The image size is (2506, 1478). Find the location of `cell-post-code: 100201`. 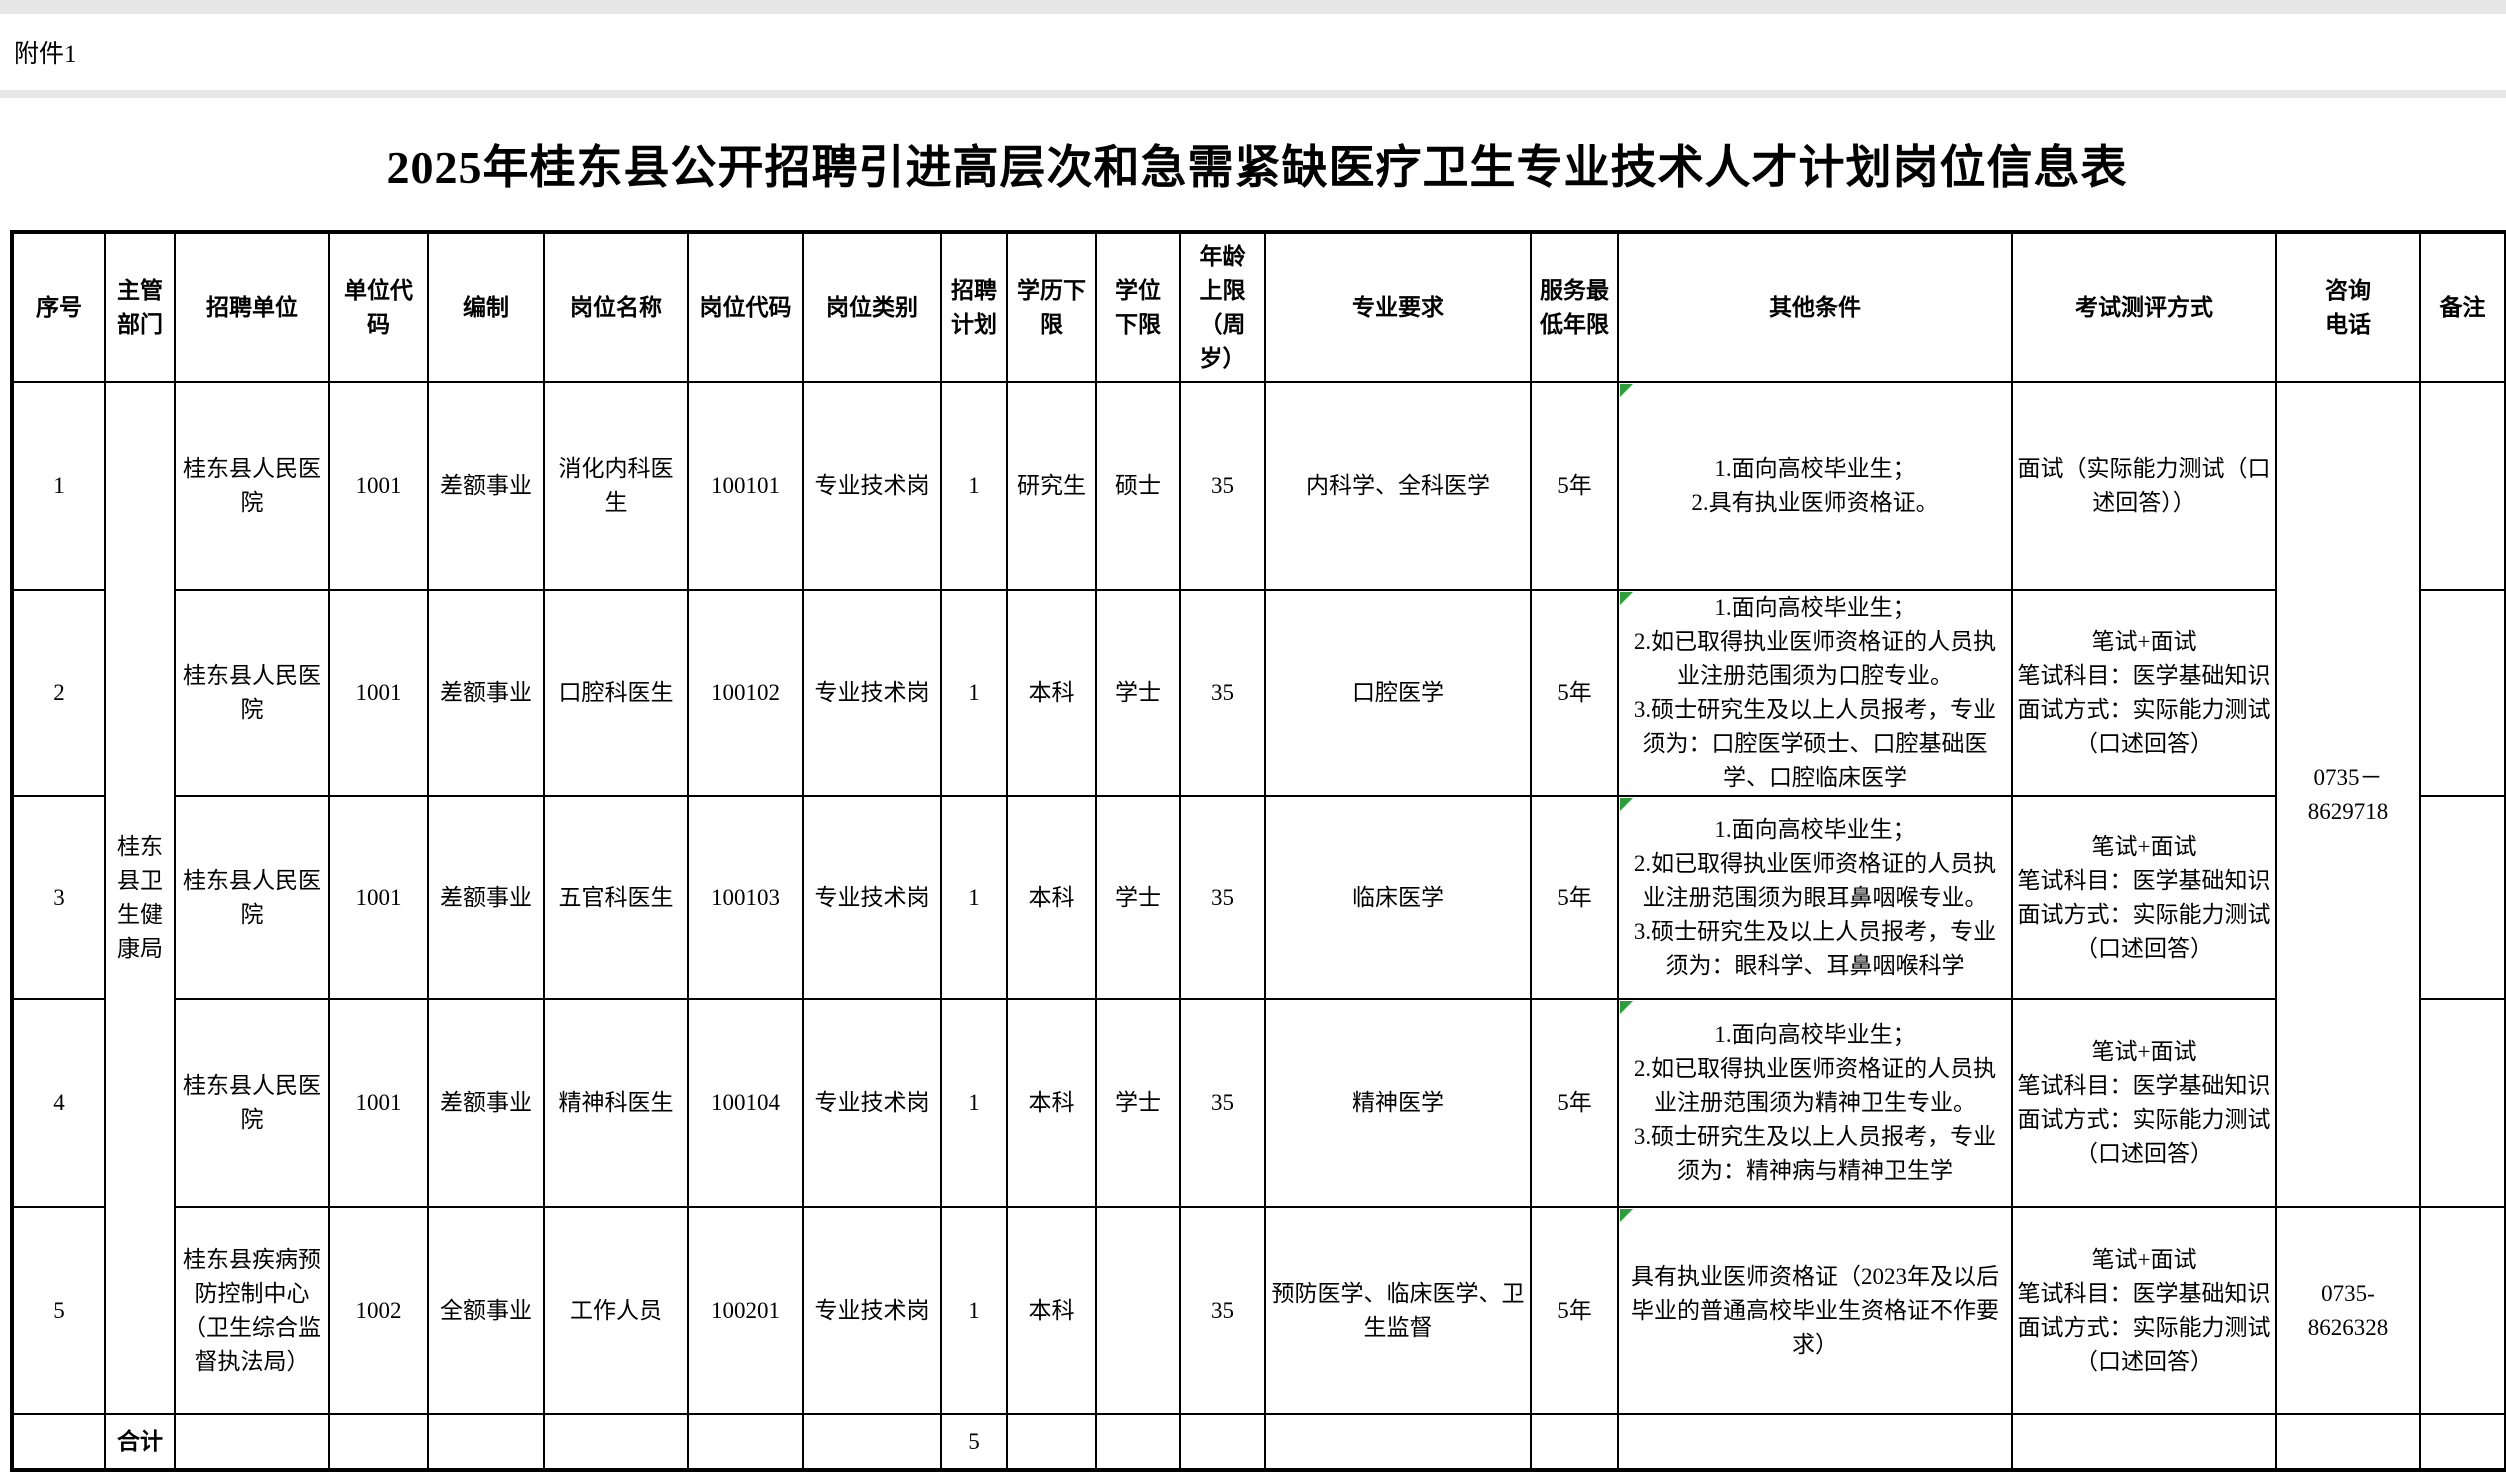

cell-post-code: 100201 is located at coordinates (745, 1310).